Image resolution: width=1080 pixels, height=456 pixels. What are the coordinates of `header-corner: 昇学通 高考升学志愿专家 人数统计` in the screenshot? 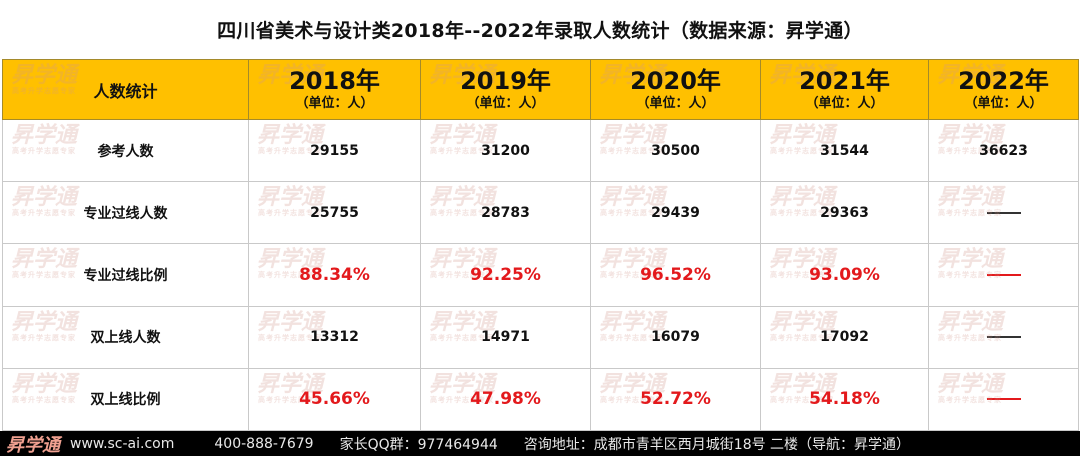 It's located at (125, 89).